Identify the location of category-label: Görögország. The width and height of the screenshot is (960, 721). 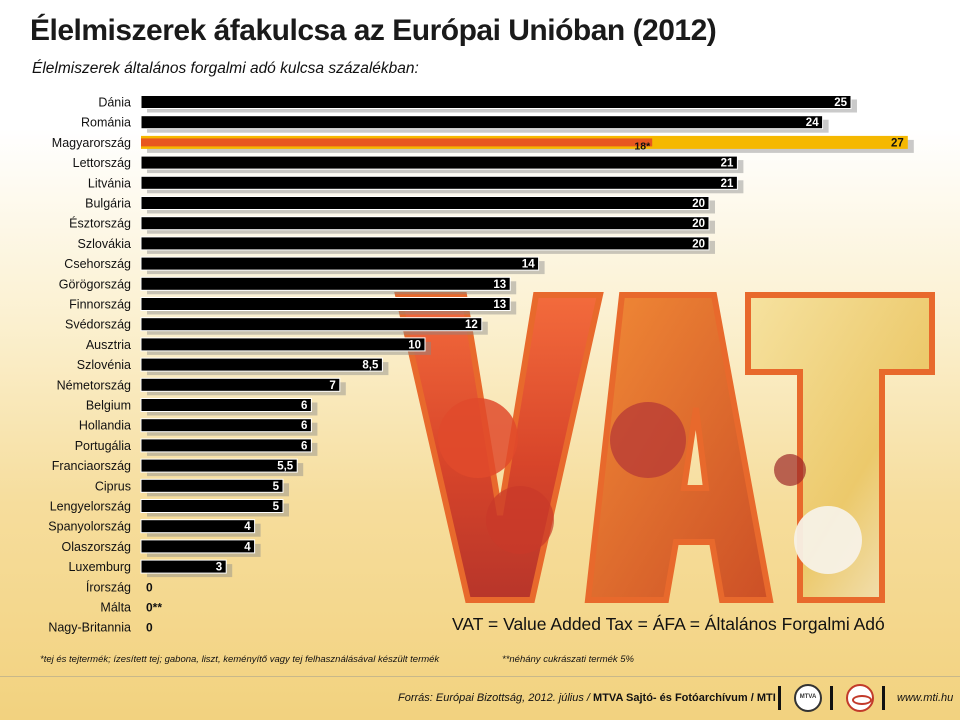
(95, 284).